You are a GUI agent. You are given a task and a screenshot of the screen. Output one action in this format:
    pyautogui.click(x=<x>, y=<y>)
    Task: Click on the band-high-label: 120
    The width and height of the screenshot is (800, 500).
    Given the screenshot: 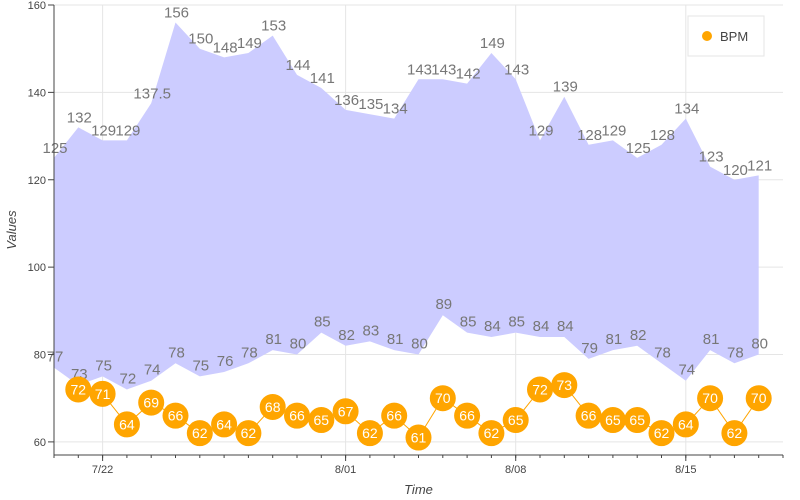 What is the action you would take?
    pyautogui.click(x=735, y=170)
    